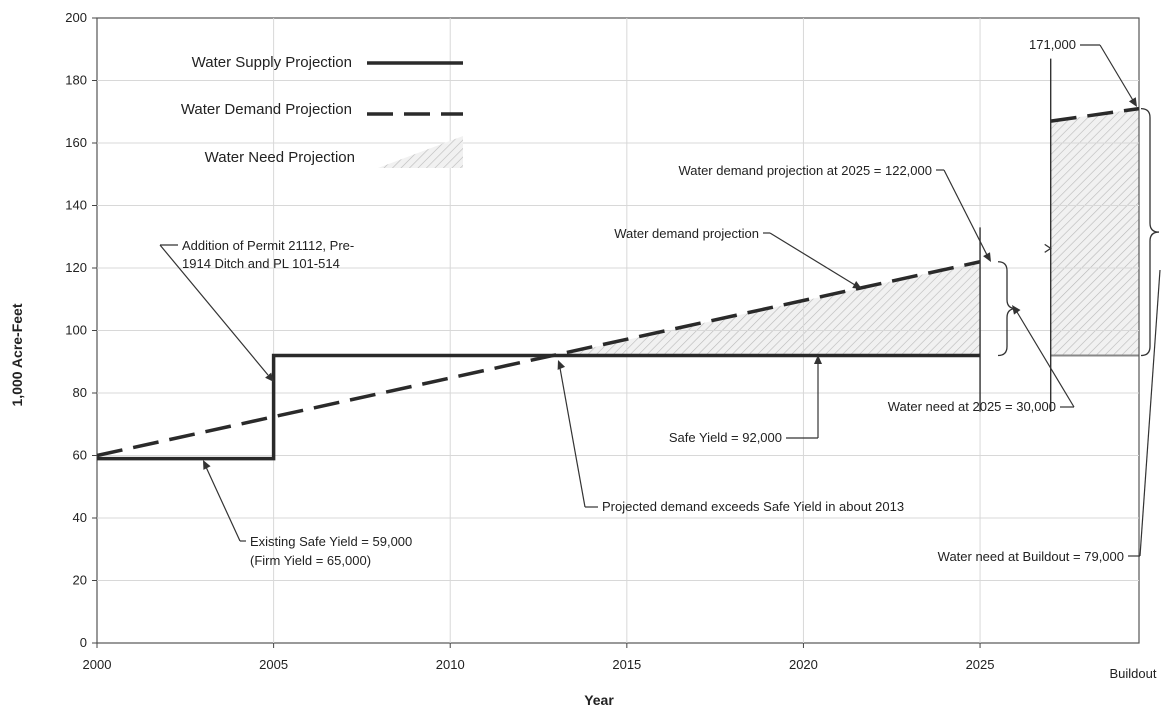 Image resolution: width=1168 pixels, height=709 pixels. I want to click on annotation-text: 171,000, so click(1052, 44).